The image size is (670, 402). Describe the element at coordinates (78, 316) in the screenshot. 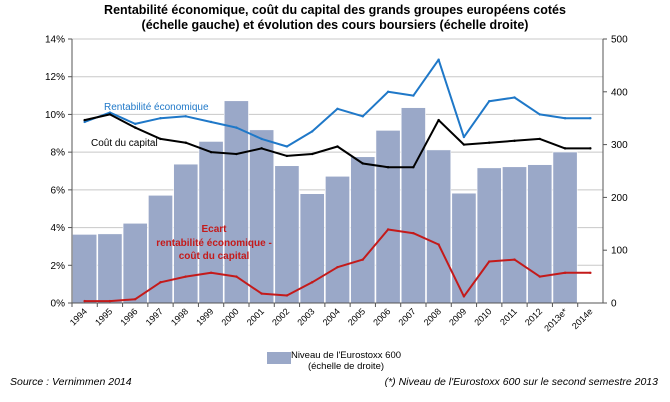

I see `x-tick-label: 1994` at that location.